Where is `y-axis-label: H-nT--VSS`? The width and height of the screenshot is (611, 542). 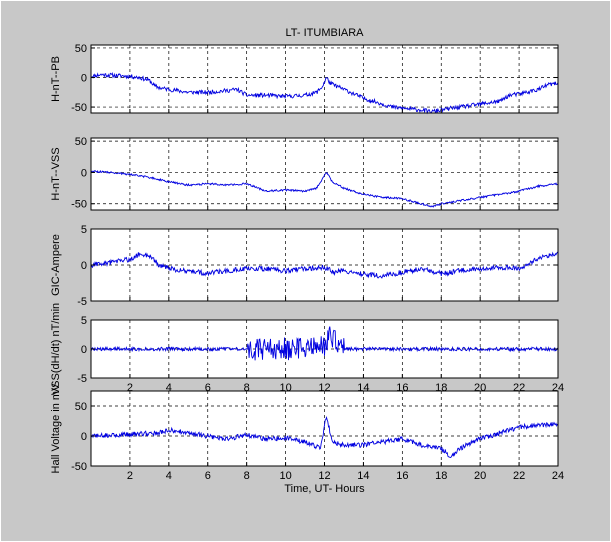
y-axis-label: H-nT--VSS is located at coordinates (56, 173).